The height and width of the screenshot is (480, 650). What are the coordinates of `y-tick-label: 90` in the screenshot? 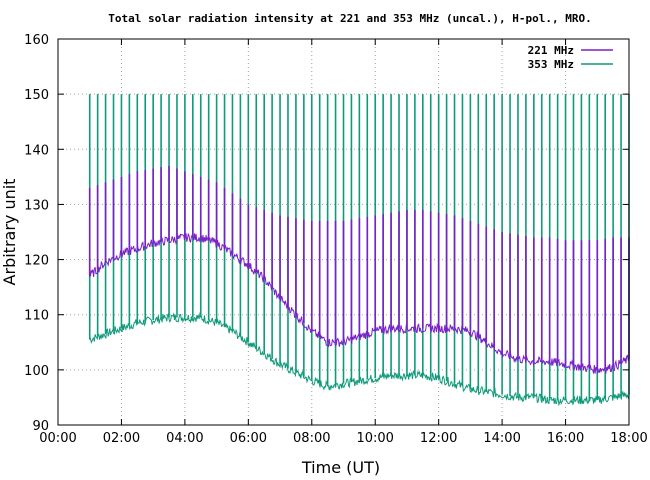 It's located at (40, 426).